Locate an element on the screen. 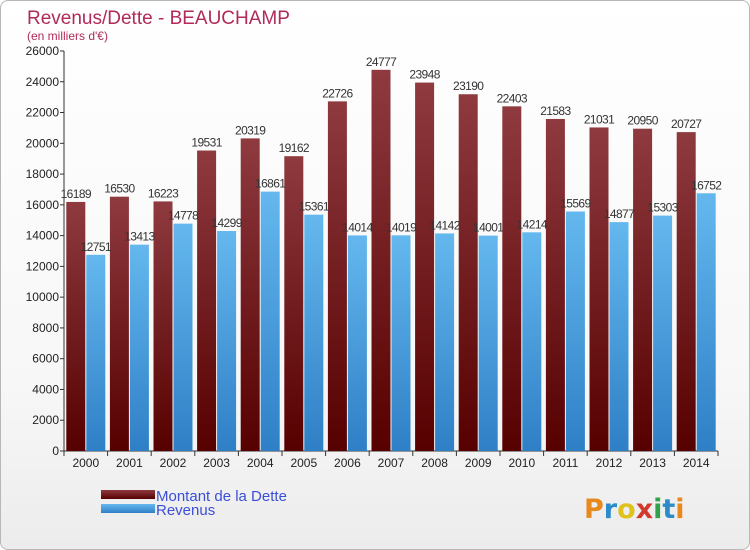 This screenshot has width=750, height=550. data-label-dette: 23190 is located at coordinates (468, 86).